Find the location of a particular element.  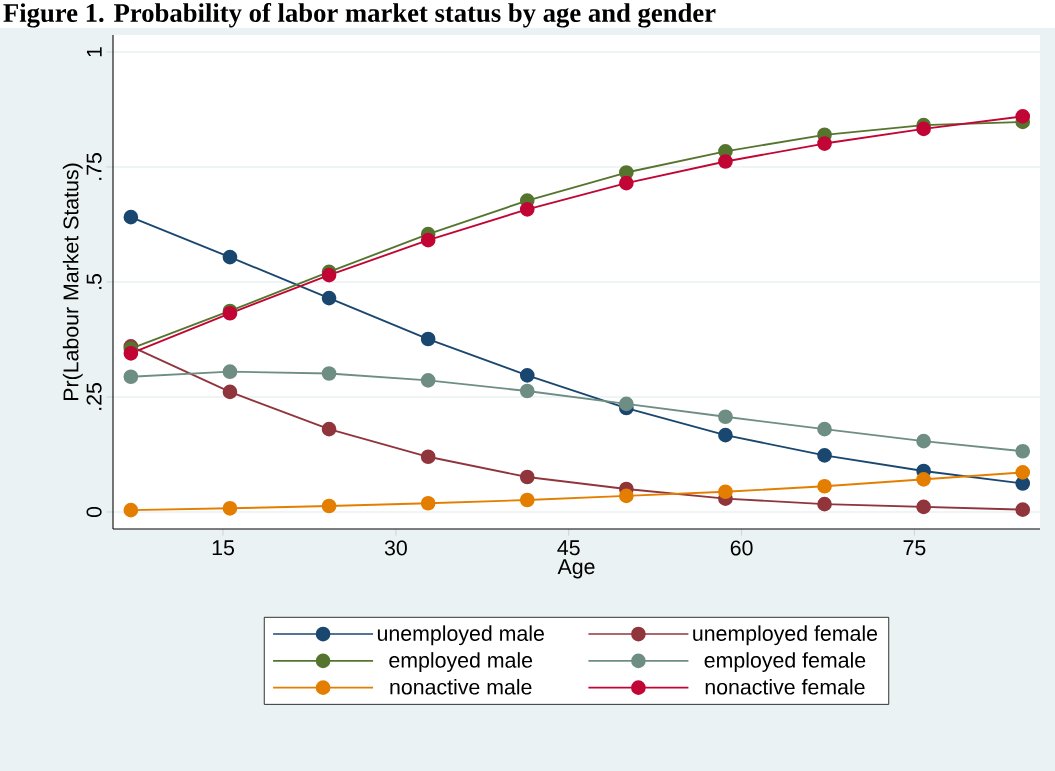

y-axis-title: Pr(Labour Market Status) is located at coordinates (72, 281).